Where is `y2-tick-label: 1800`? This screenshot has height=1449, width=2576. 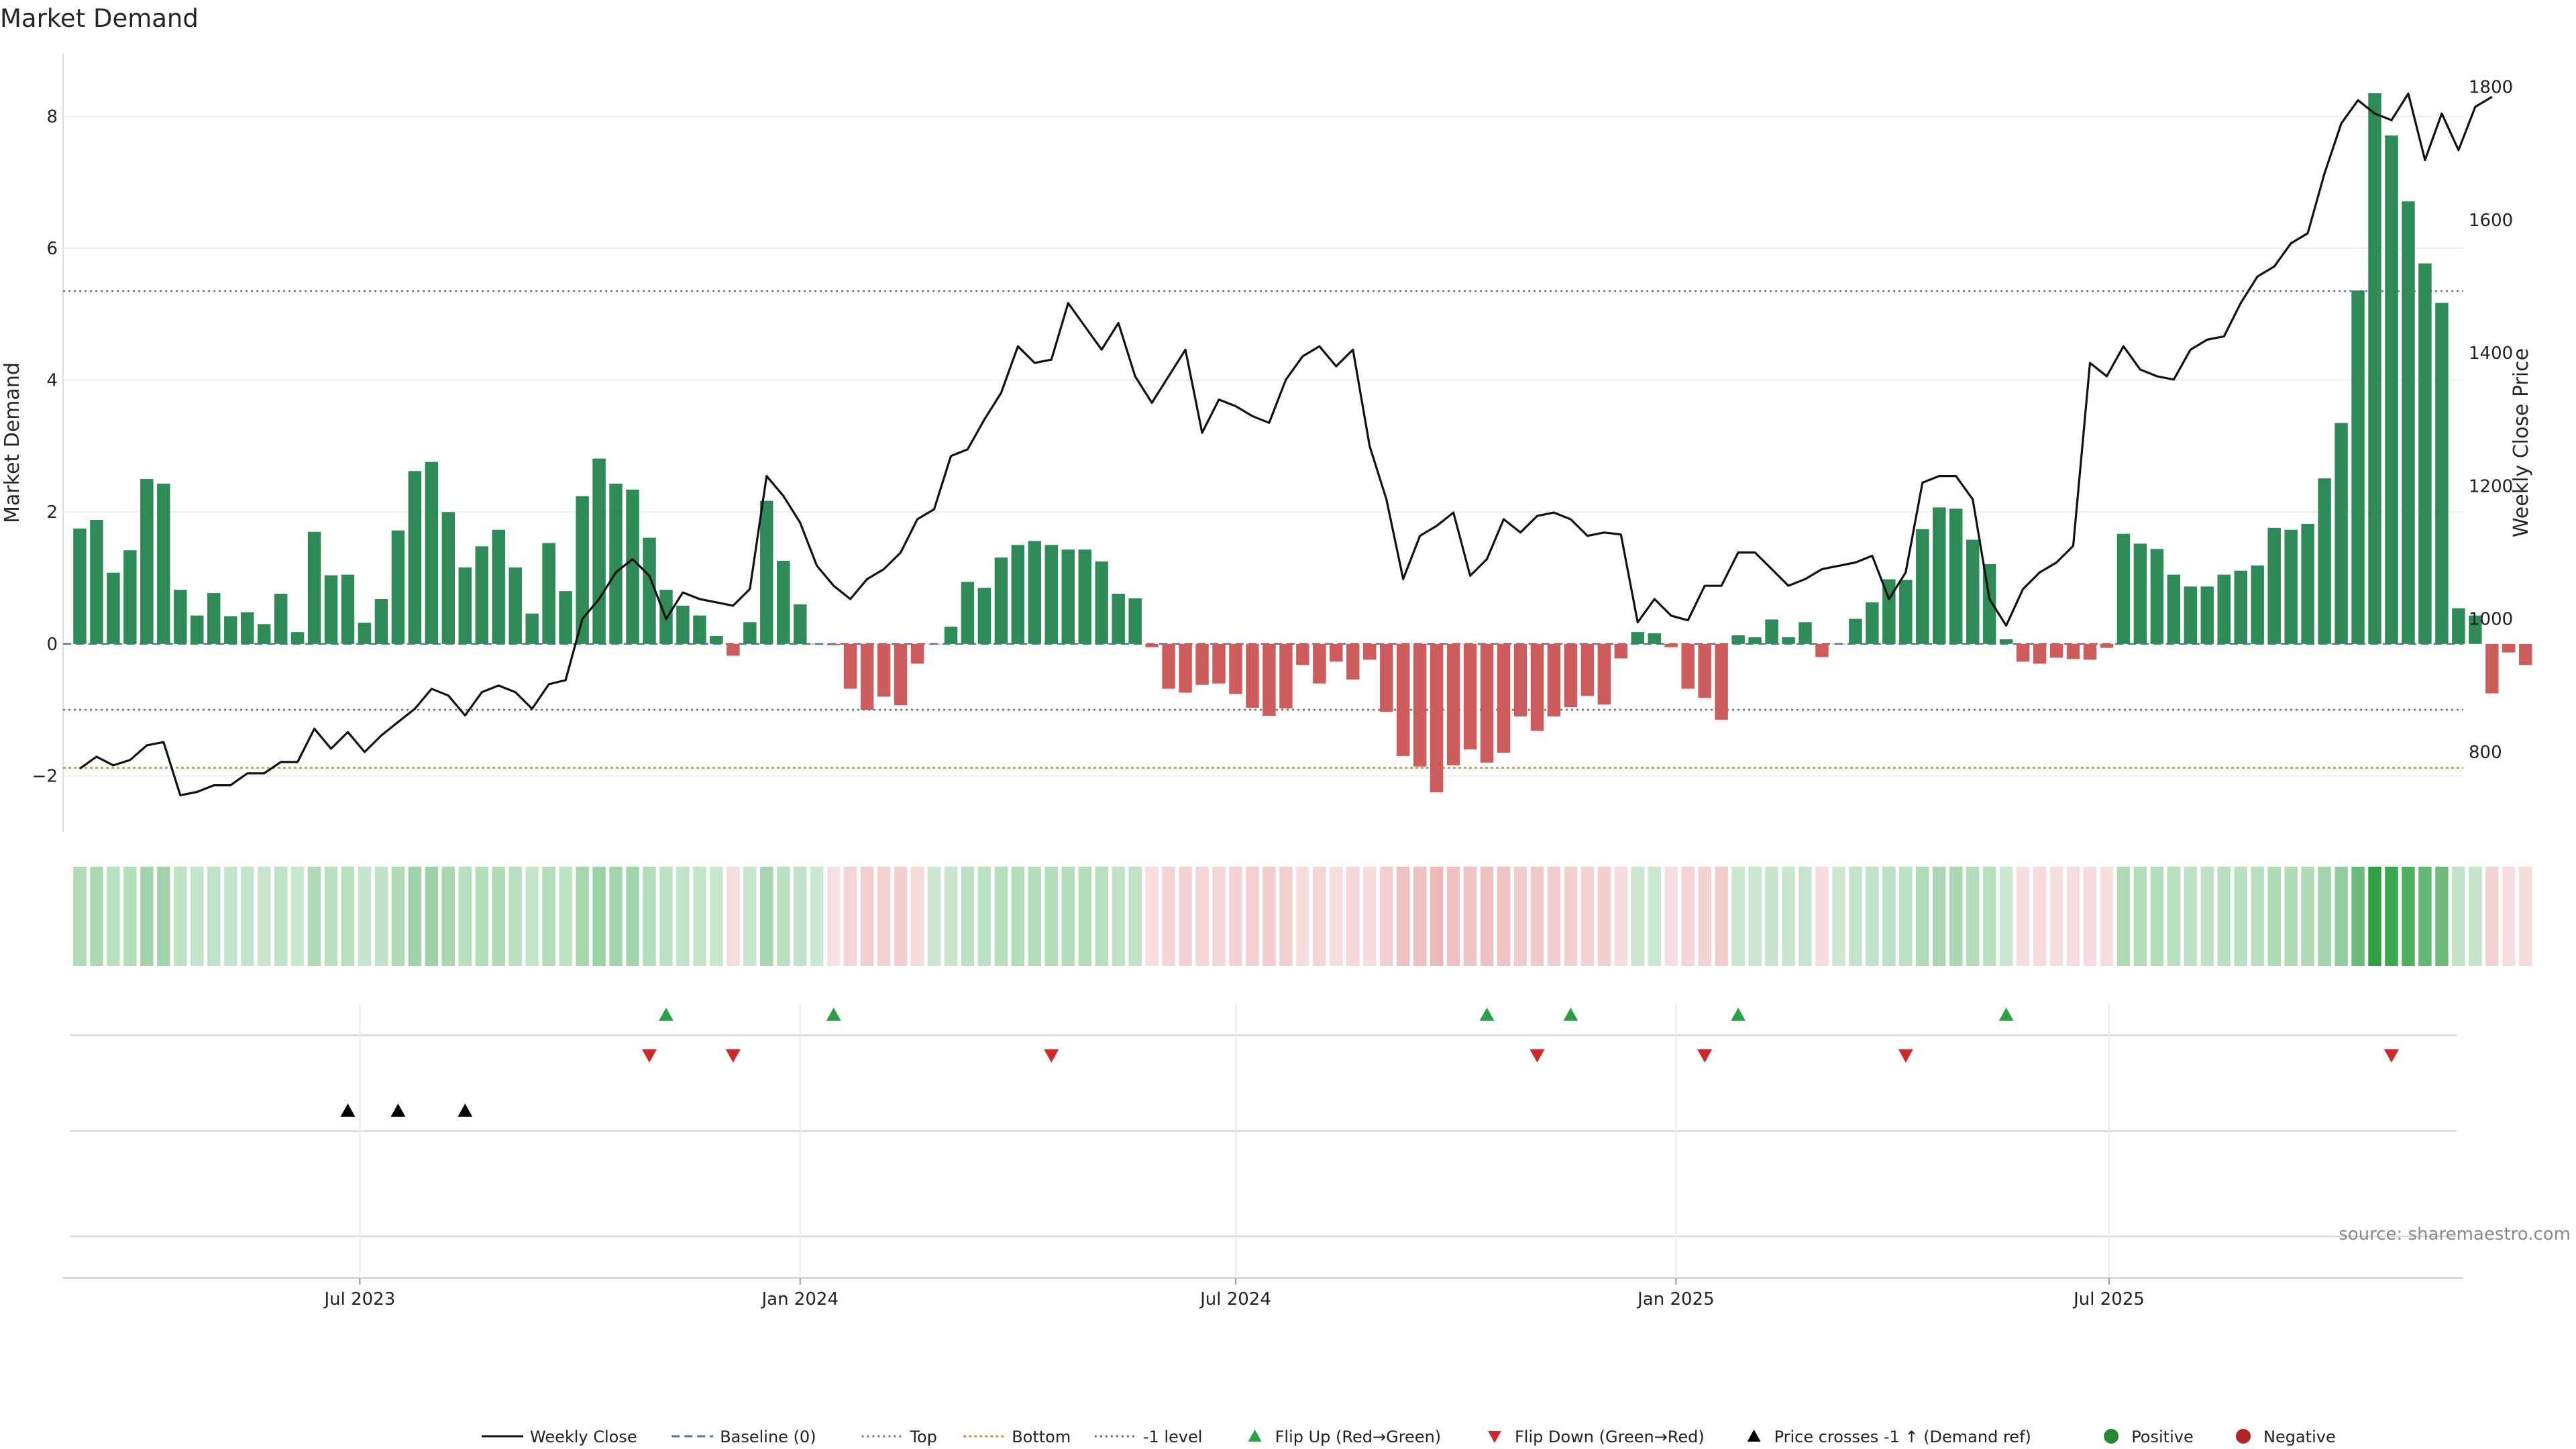 y2-tick-label: 1800 is located at coordinates (2491, 88).